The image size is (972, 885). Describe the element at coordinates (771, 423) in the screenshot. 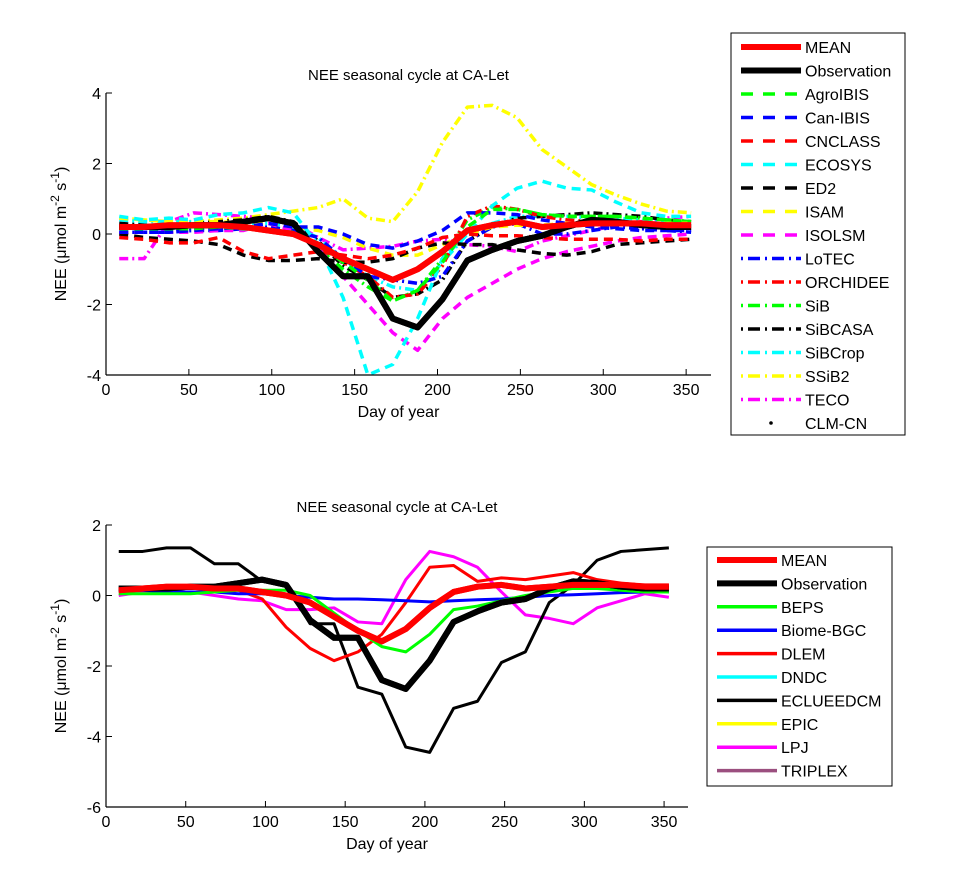

I see `legend-swatch-dot` at that location.